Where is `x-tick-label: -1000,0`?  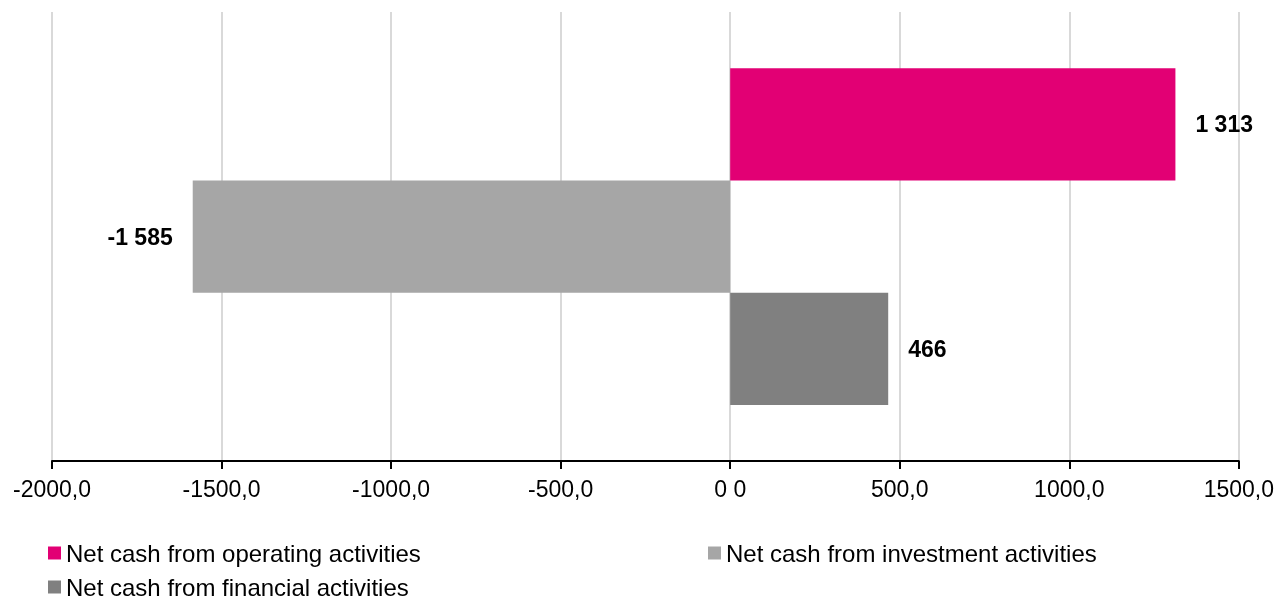 x-tick-label: -1000,0 is located at coordinates (391, 488).